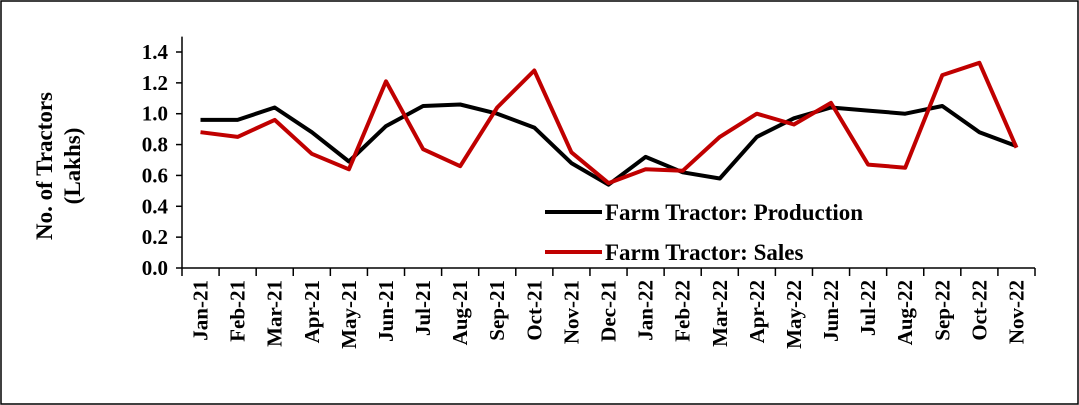  What do you see at coordinates (831, 311) in the screenshot?
I see `x-tick-label: Jun-22` at bounding box center [831, 311].